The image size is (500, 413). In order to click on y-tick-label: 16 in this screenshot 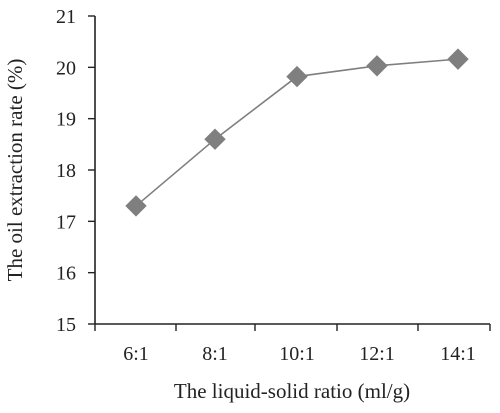, I will do `click(66, 274)`.